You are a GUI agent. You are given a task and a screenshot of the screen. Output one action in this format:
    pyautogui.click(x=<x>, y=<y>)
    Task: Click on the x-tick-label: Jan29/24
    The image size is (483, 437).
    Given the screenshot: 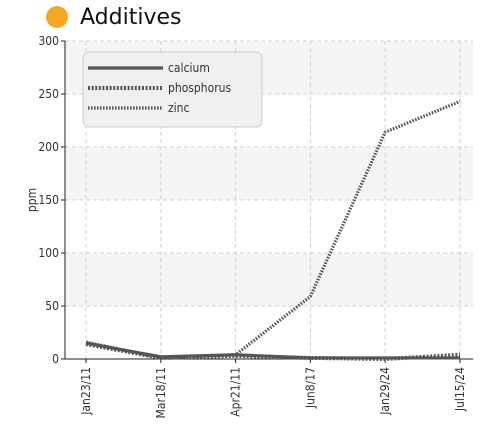 What is the action you would take?
    pyautogui.click(x=385, y=391)
    